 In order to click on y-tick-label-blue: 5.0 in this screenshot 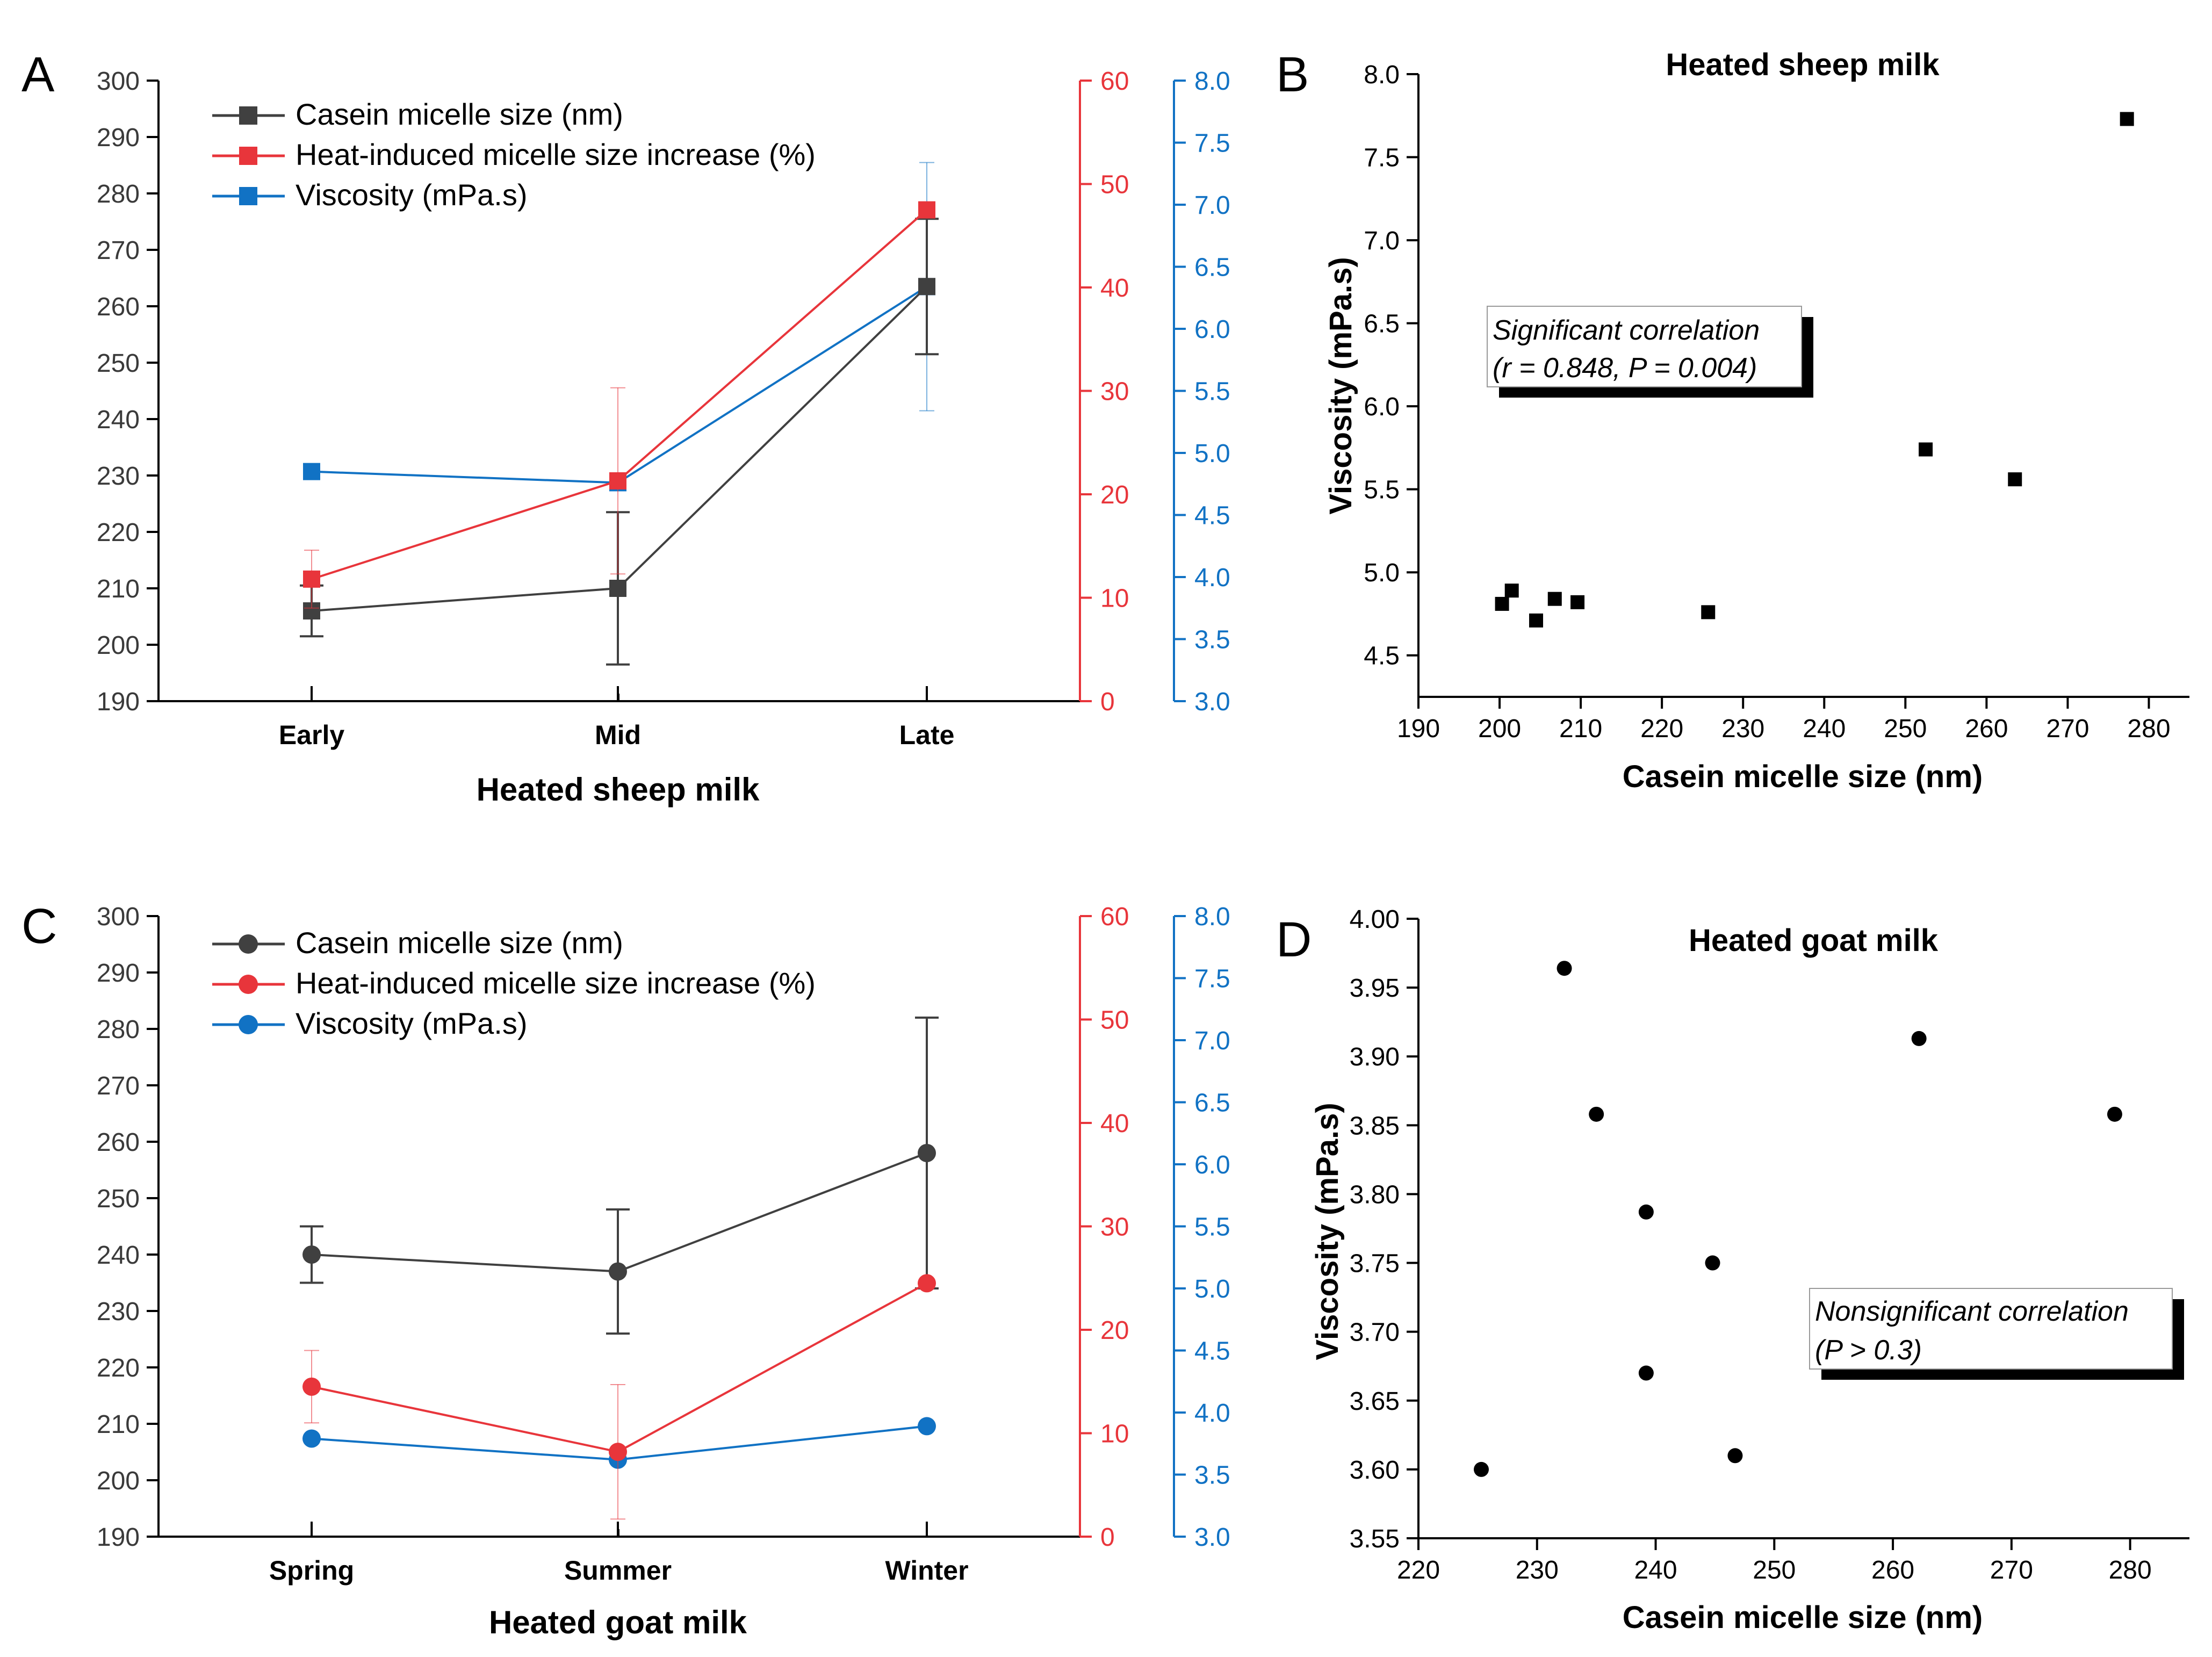, I will do `click(1212, 1289)`.